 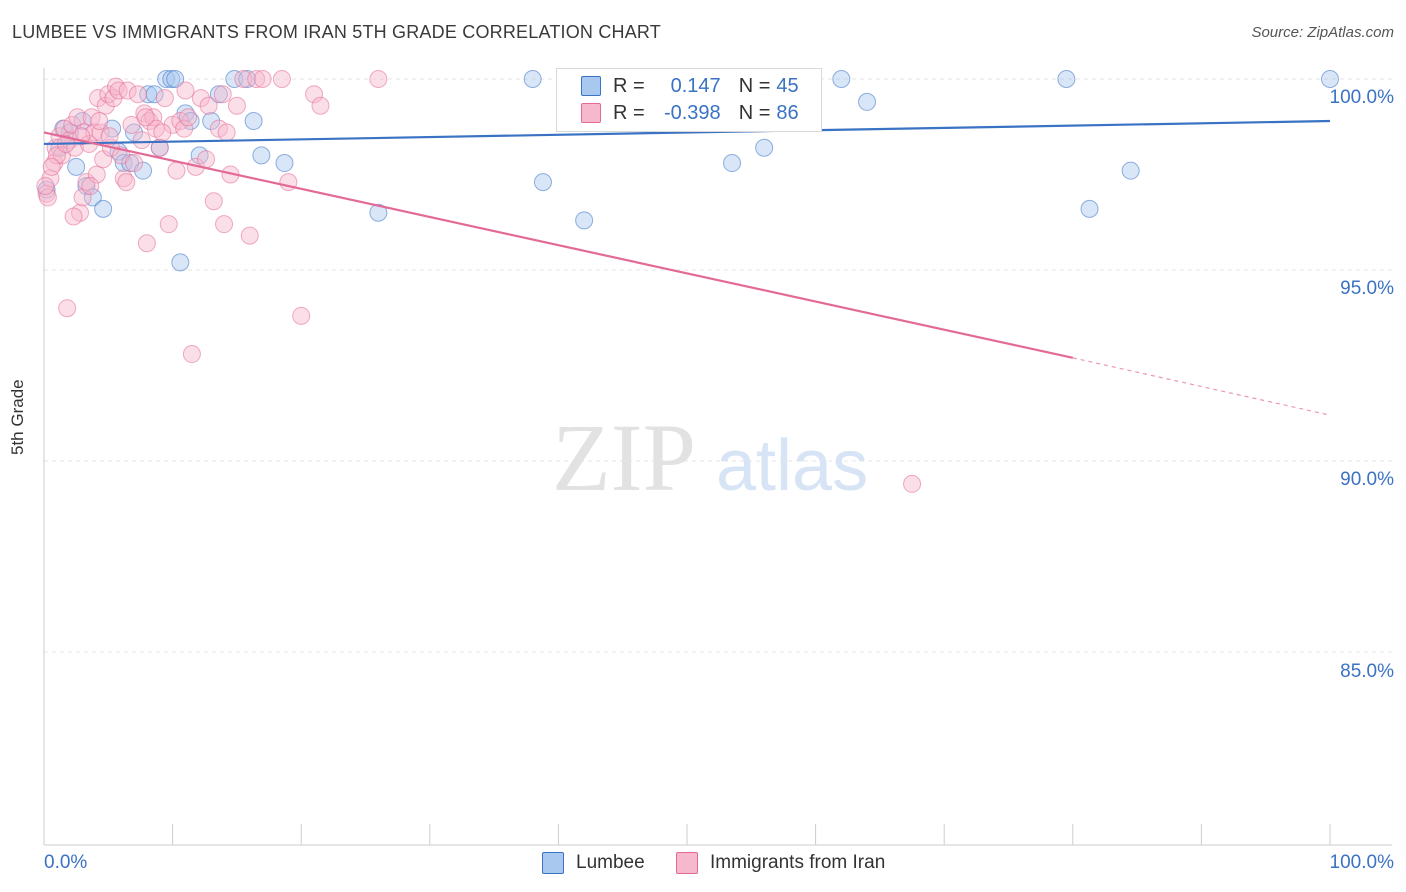 I want to click on trendline-lumbee, so click(x=687, y=132).